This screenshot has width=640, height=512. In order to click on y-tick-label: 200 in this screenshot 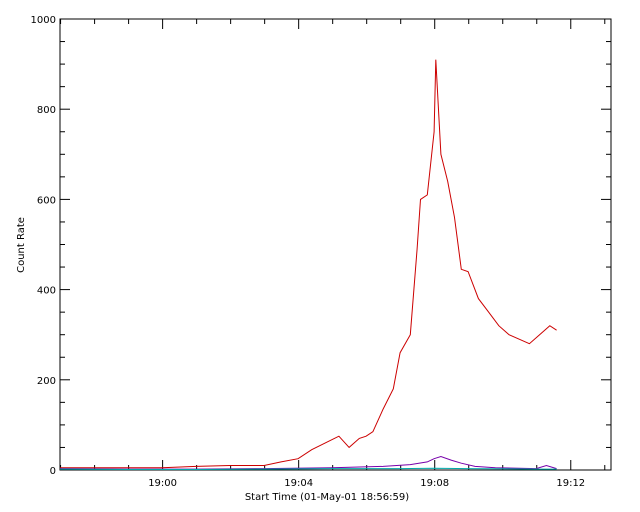, I will do `click(46, 381)`.